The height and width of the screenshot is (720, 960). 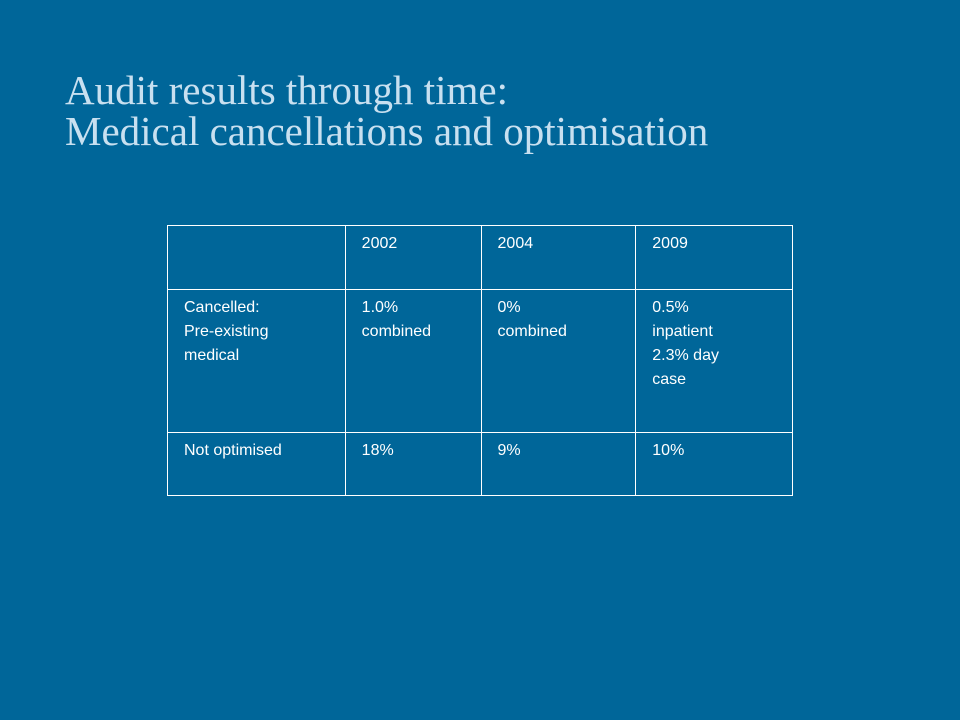 What do you see at coordinates (387, 131) in the screenshot?
I see `slide-title-line2: Medical cancellations and optimisation` at bounding box center [387, 131].